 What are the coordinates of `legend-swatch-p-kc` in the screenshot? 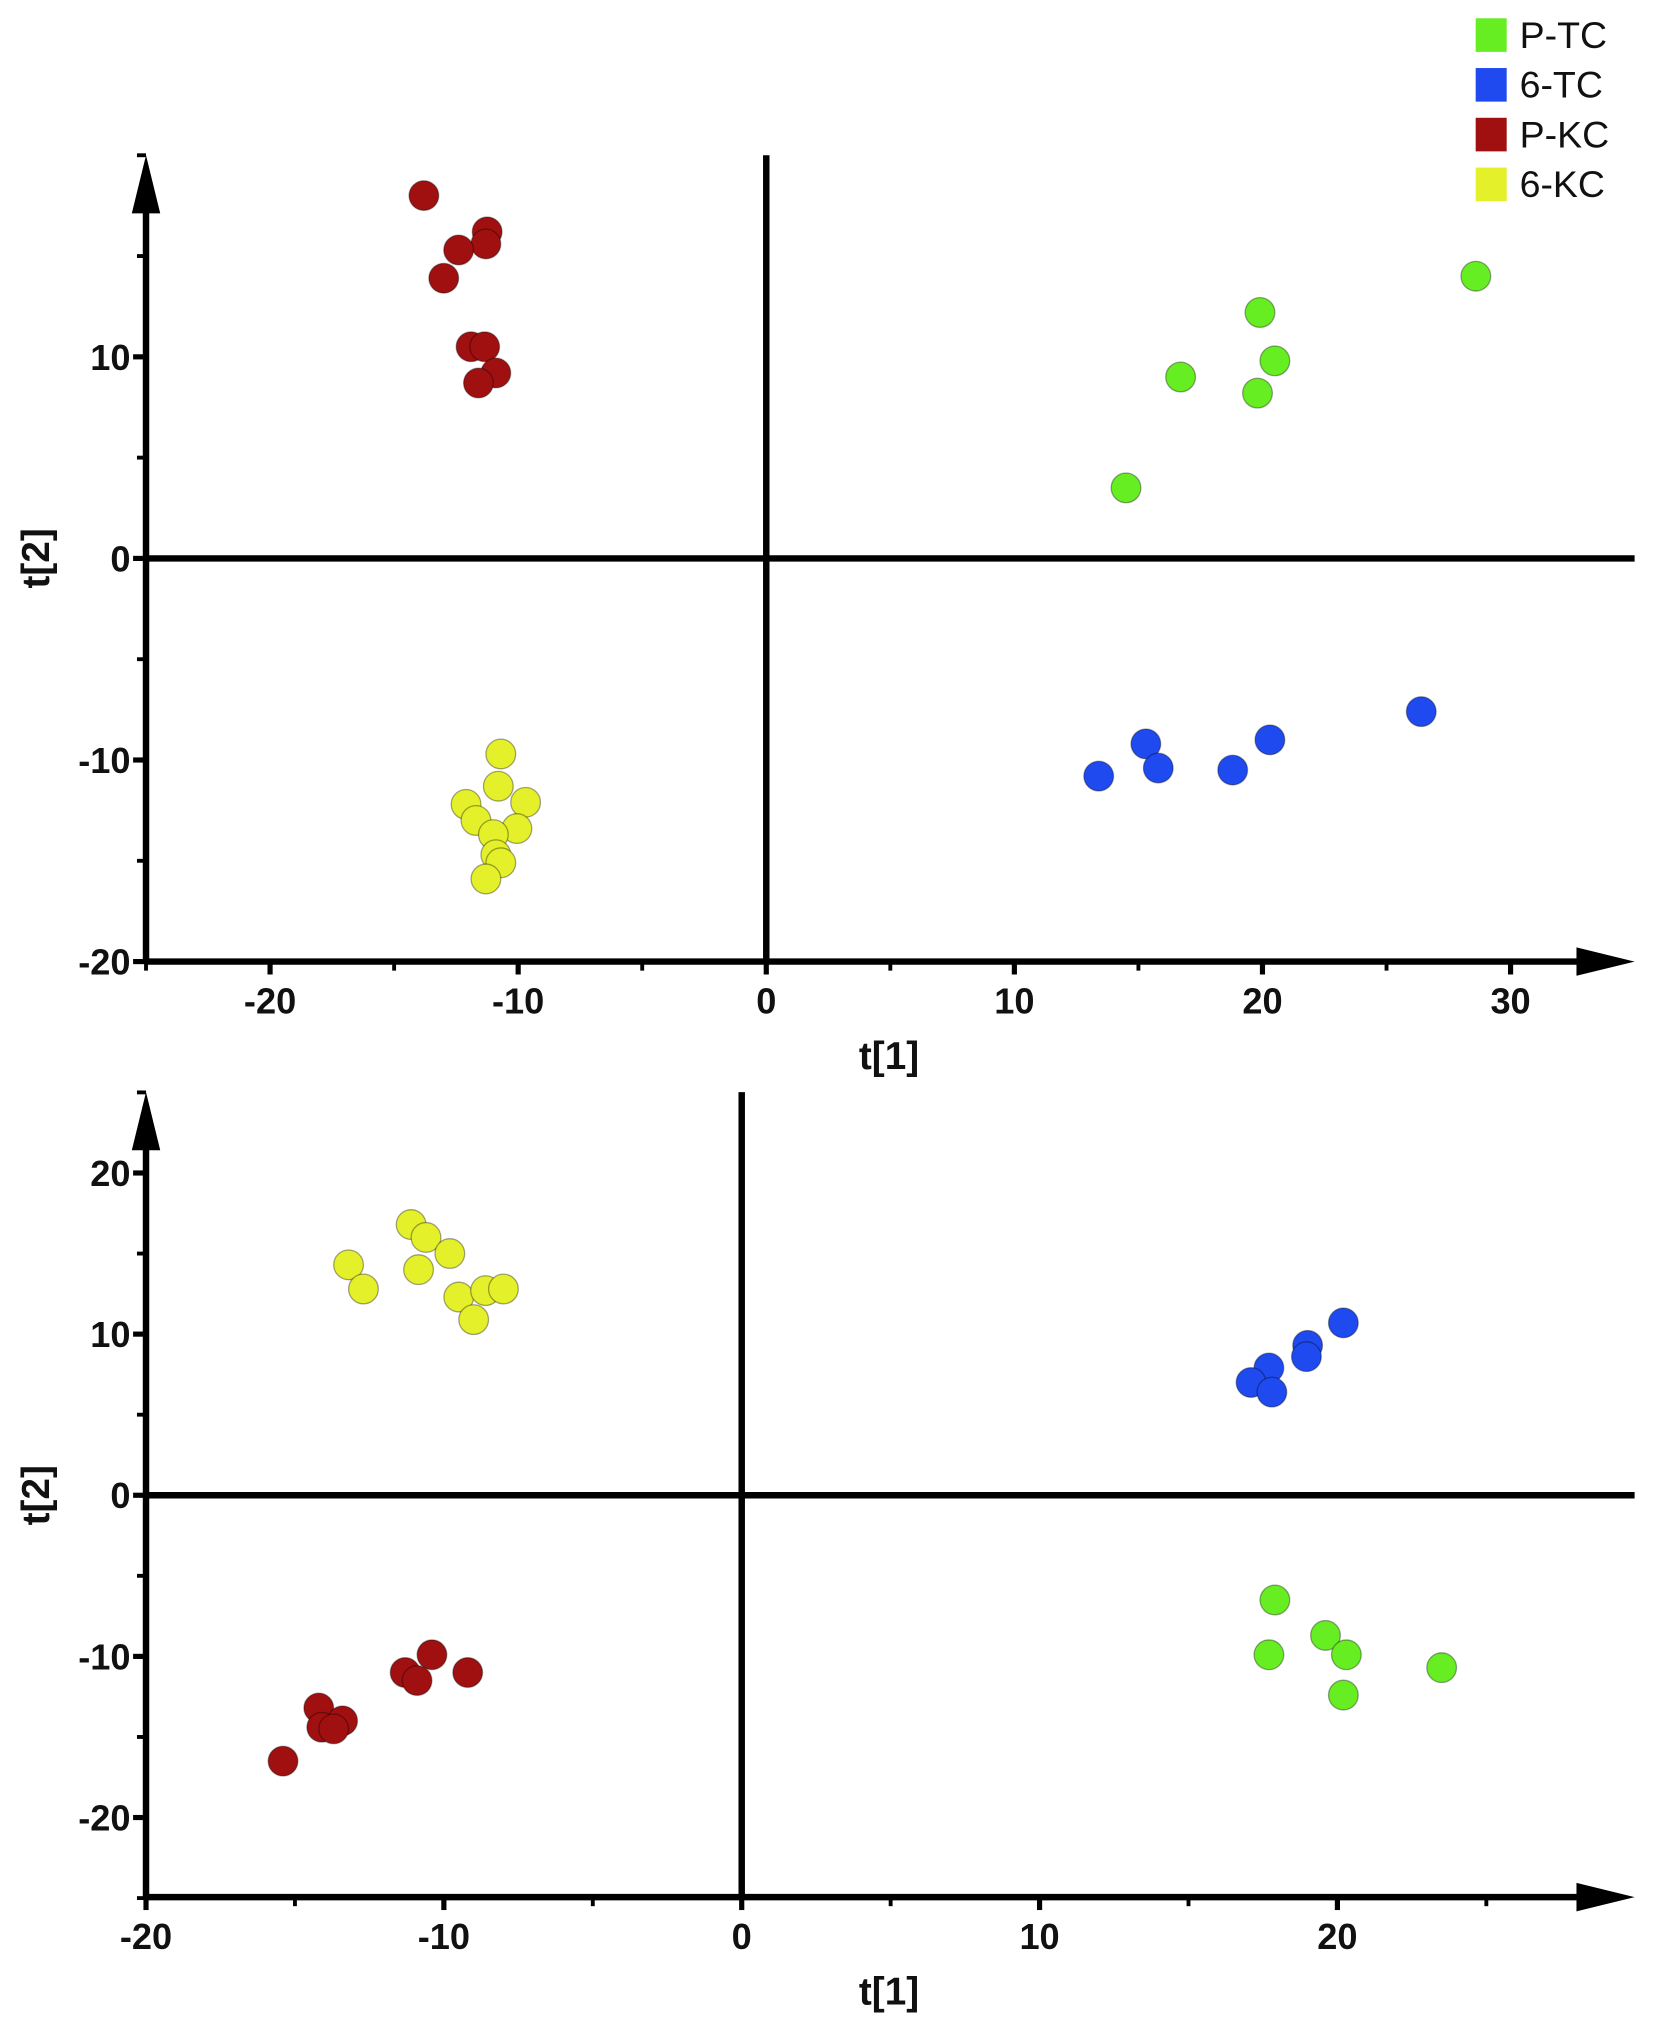 It's located at (1491, 134).